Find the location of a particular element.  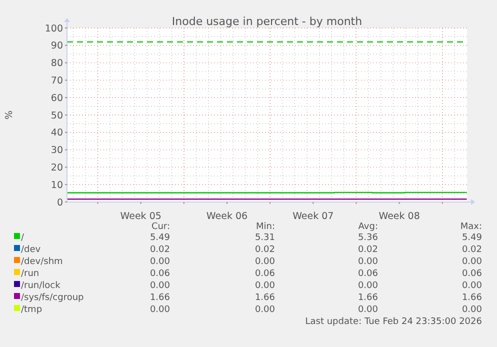

text: 5.36 is located at coordinates (368, 238).